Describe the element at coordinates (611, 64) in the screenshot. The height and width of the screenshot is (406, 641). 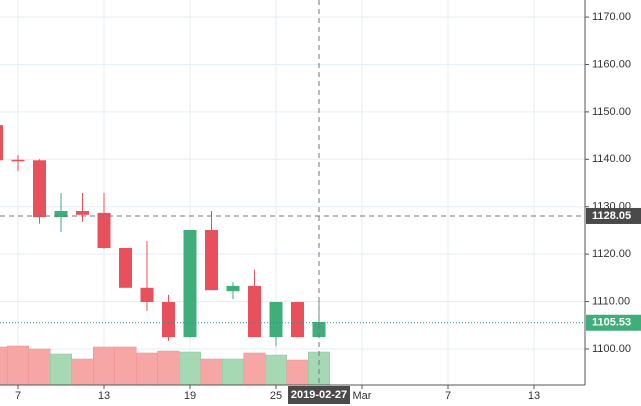
I see `y-tick-label: 1160.00` at that location.